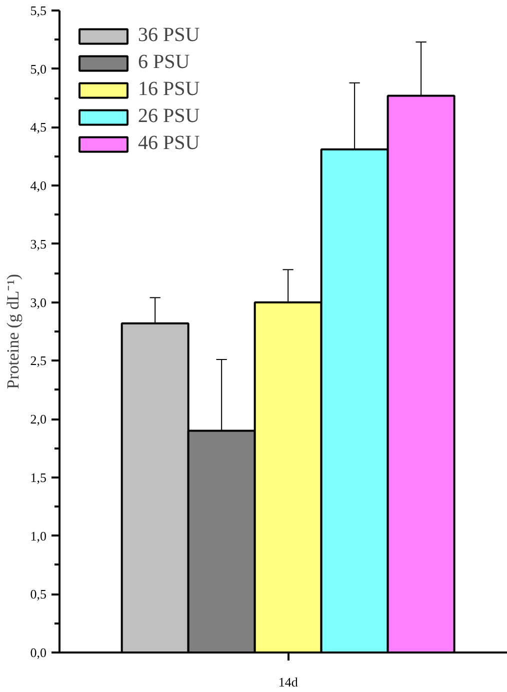  Describe the element at coordinates (169, 89) in the screenshot. I see `legend-label: 16 PSU` at that location.